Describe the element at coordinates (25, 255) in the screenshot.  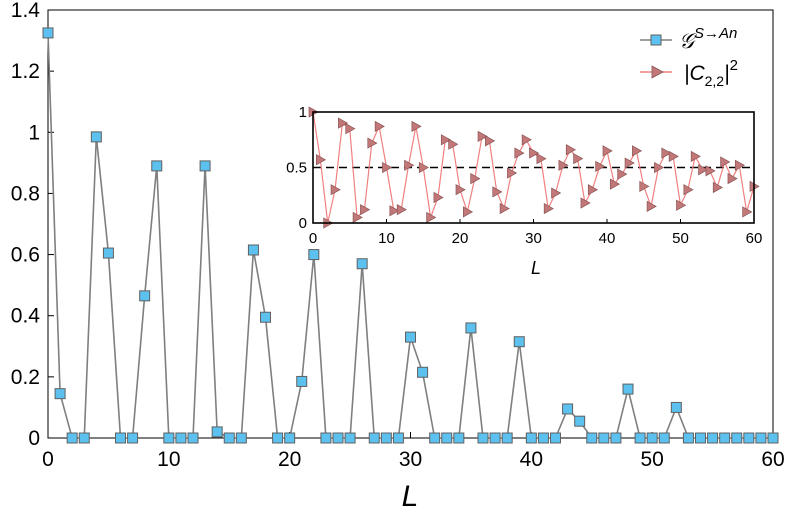
I see `main-y-tick-label: 0.6` at that location.